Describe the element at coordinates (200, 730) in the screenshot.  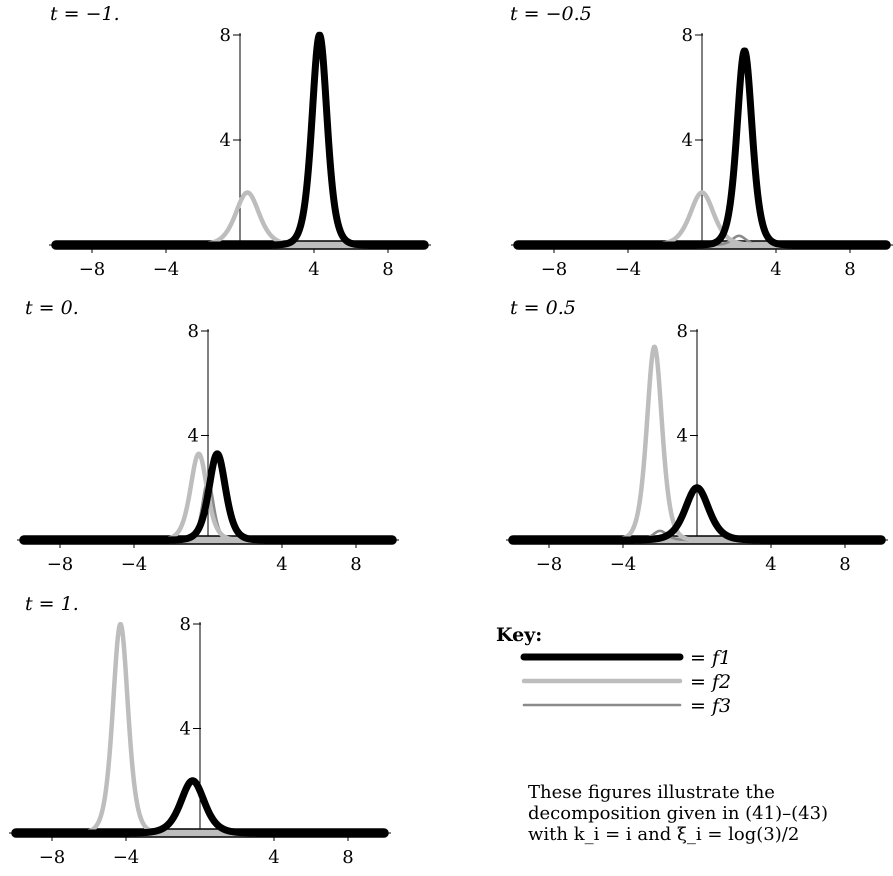
I see `chart-panel-5: t = 1. 4 8 −8 −4 4 8` at that location.